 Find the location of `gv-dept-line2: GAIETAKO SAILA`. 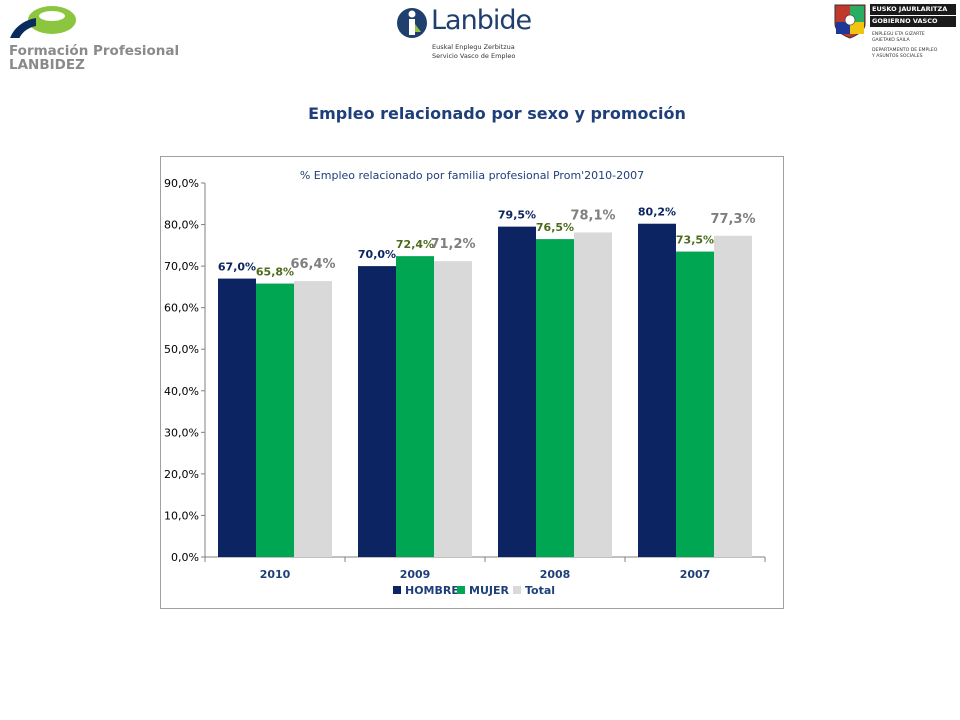

gv-dept-line2: GAIETAKO SAILA is located at coordinates (891, 40).